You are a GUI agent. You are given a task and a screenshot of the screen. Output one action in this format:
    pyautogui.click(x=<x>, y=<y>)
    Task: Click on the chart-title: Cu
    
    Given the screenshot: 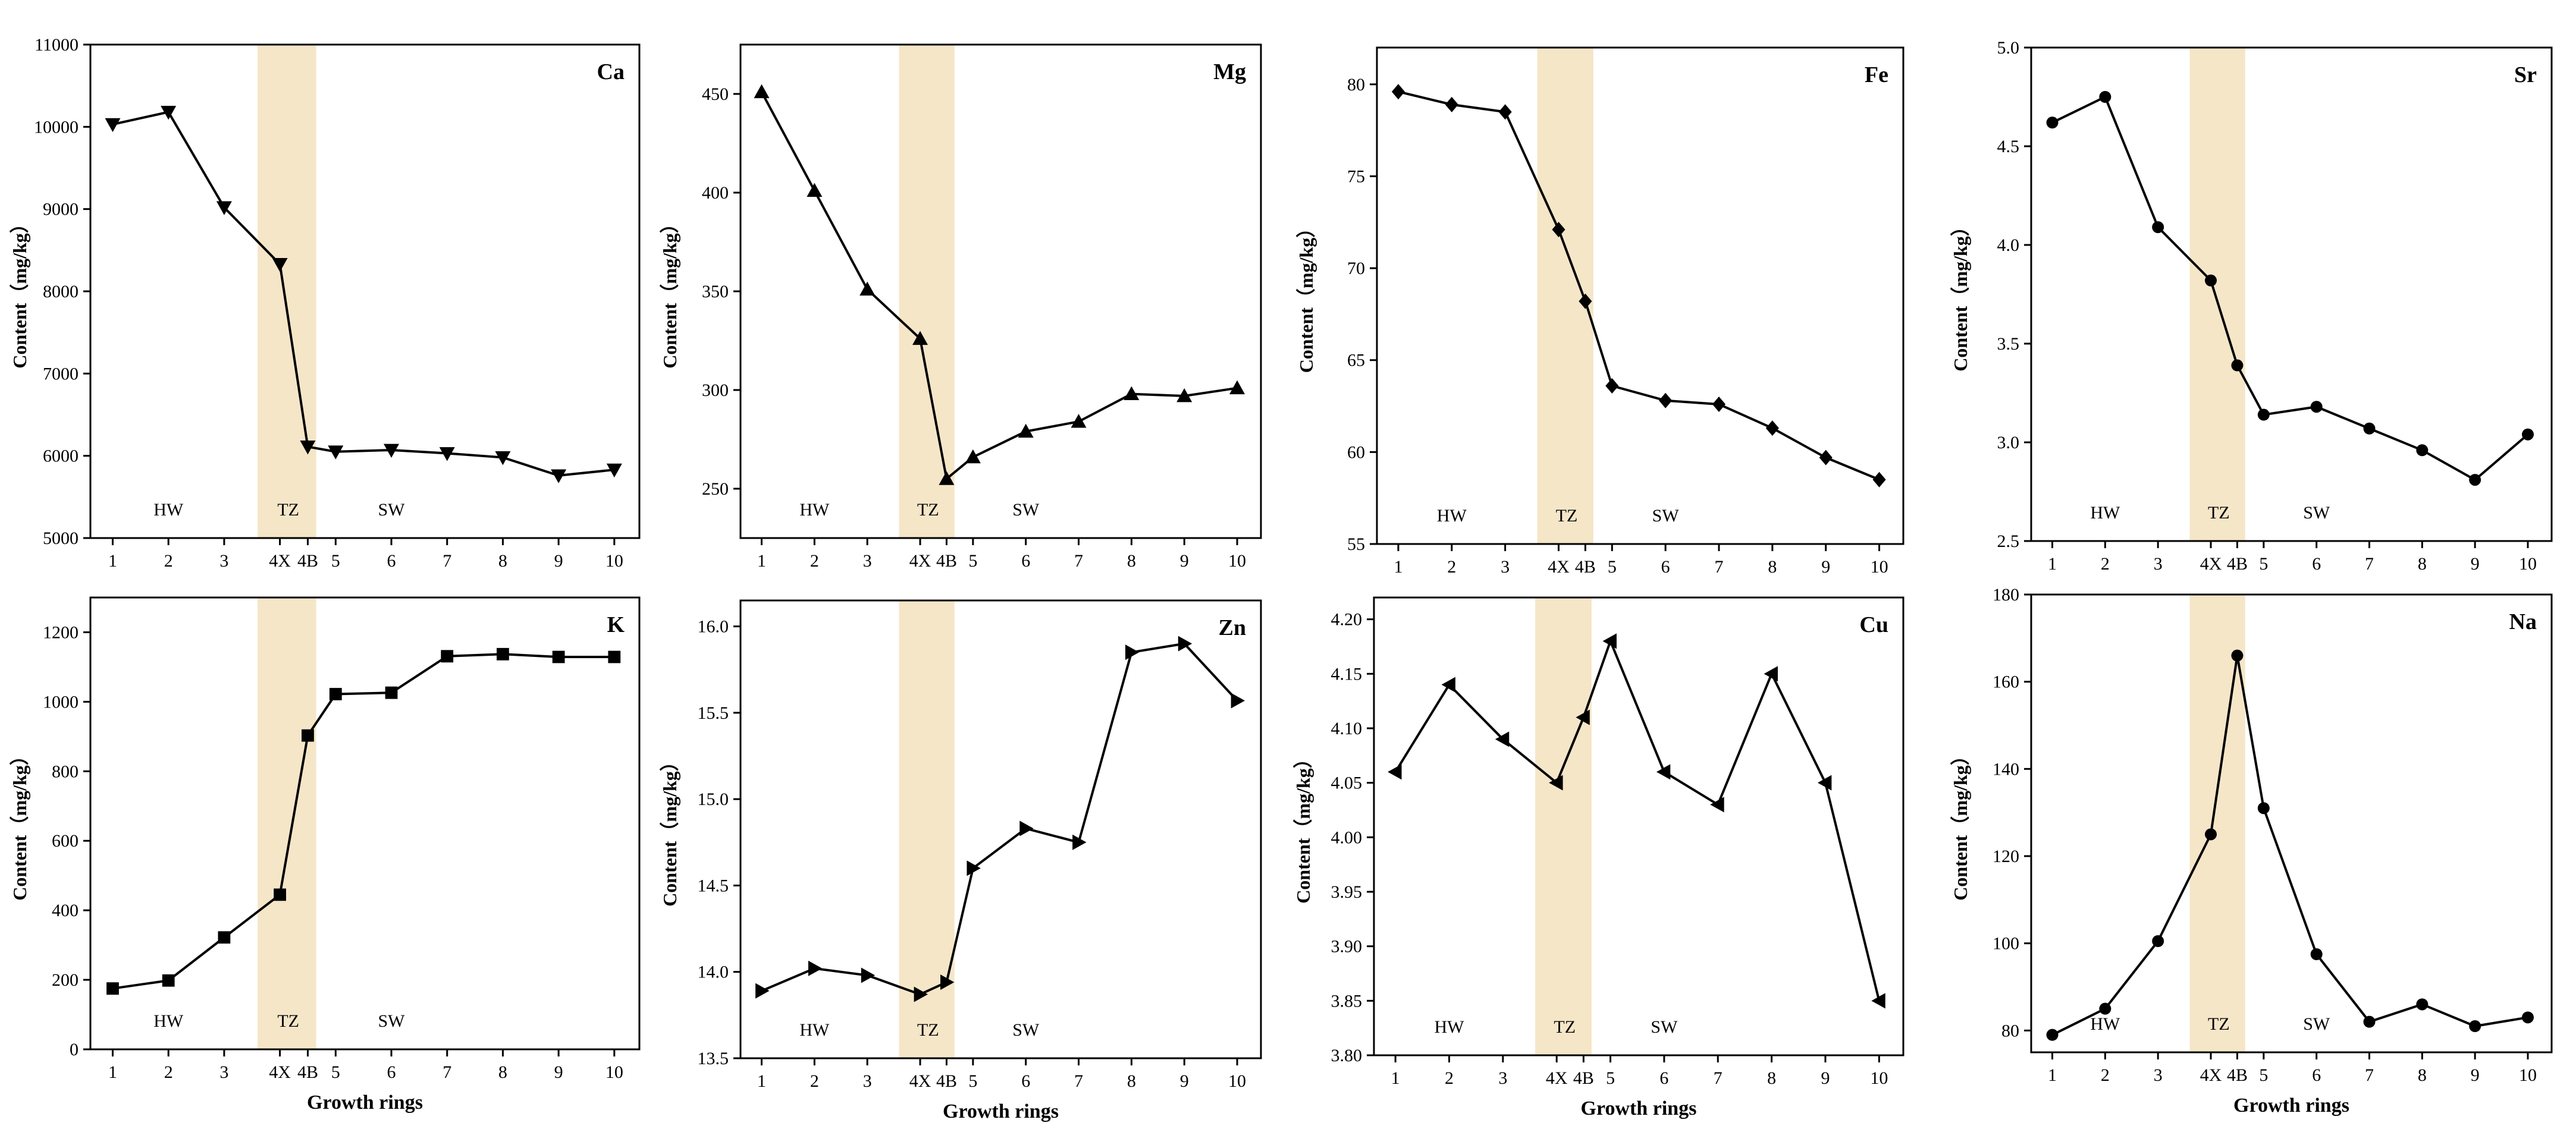 What is the action you would take?
    pyautogui.click(x=1873, y=624)
    